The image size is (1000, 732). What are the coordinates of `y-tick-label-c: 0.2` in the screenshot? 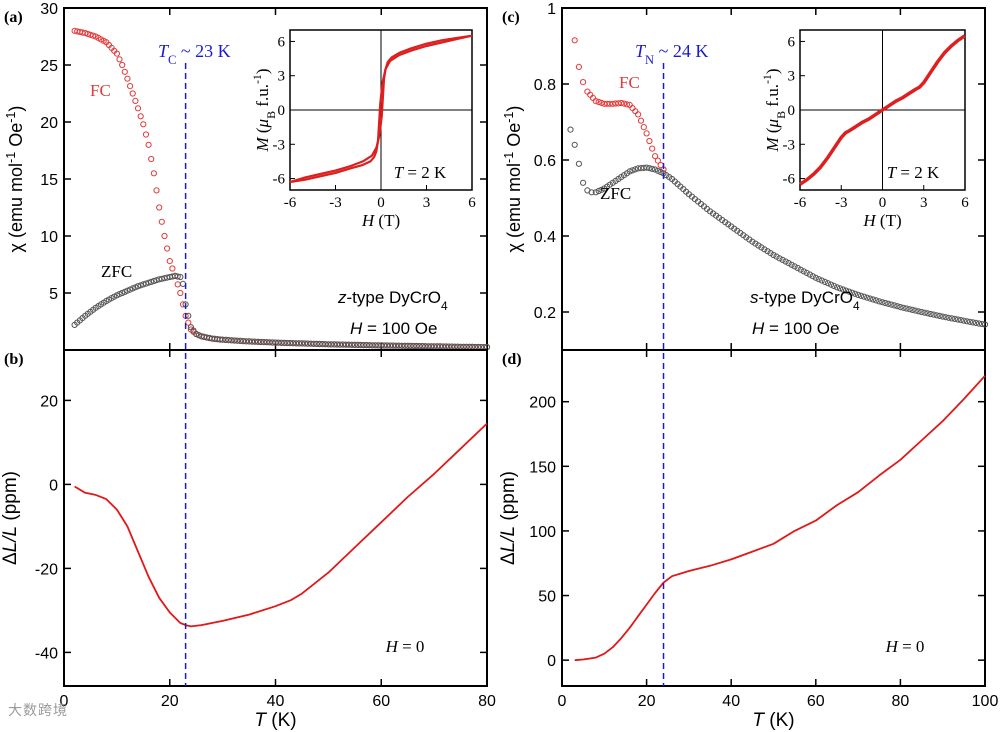 It's located at (545, 313).